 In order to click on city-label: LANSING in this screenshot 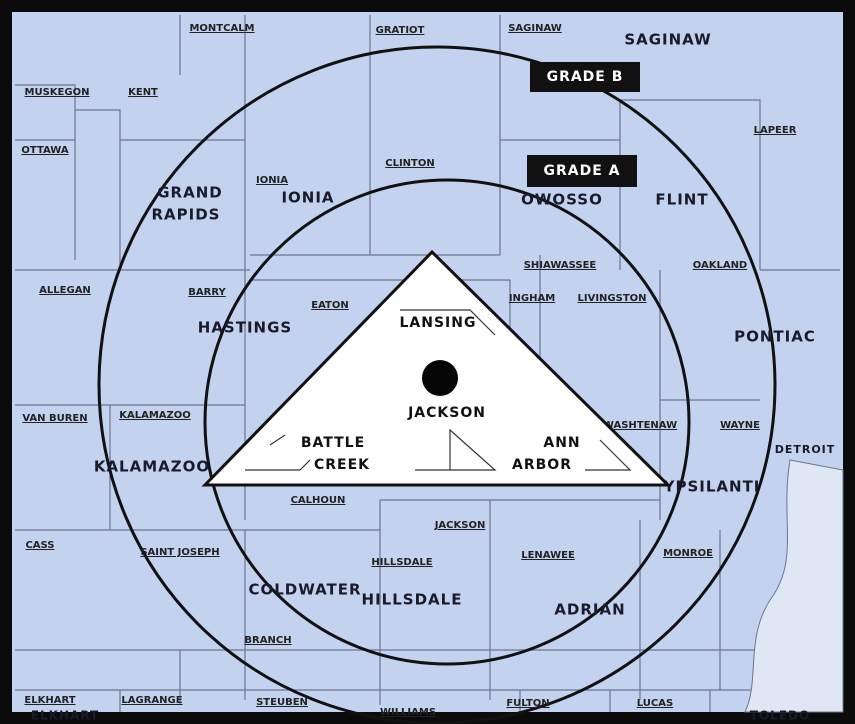, I will do `click(438, 323)`.